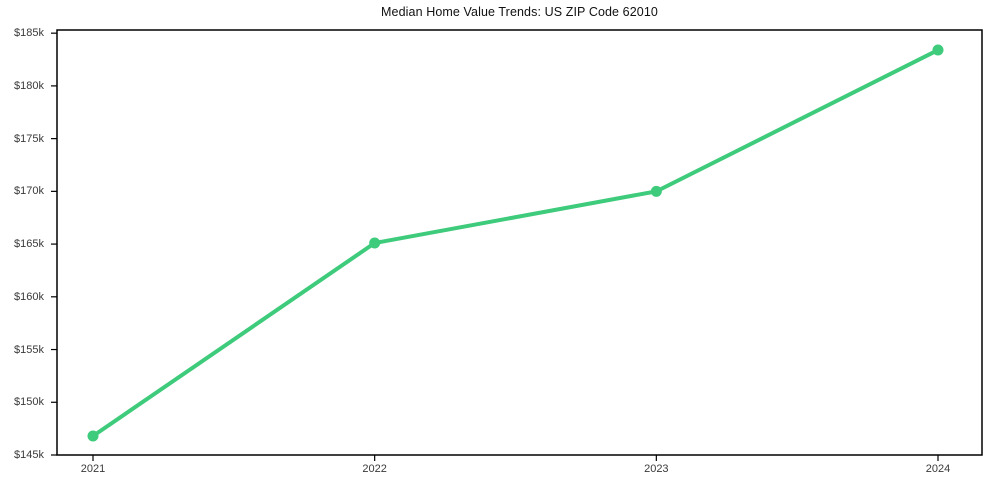 Image resolution: width=990 pixels, height=490 pixels. I want to click on y-tick-label: $155k, so click(29, 349).